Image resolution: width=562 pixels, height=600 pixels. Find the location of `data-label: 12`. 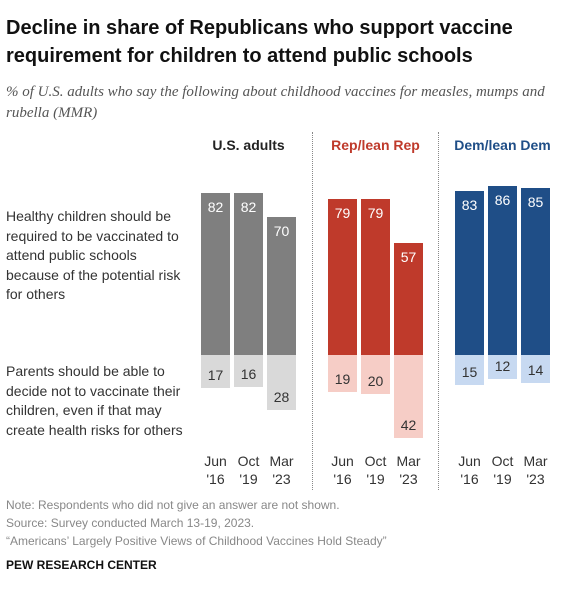

data-label: 12 is located at coordinates (502, 365).